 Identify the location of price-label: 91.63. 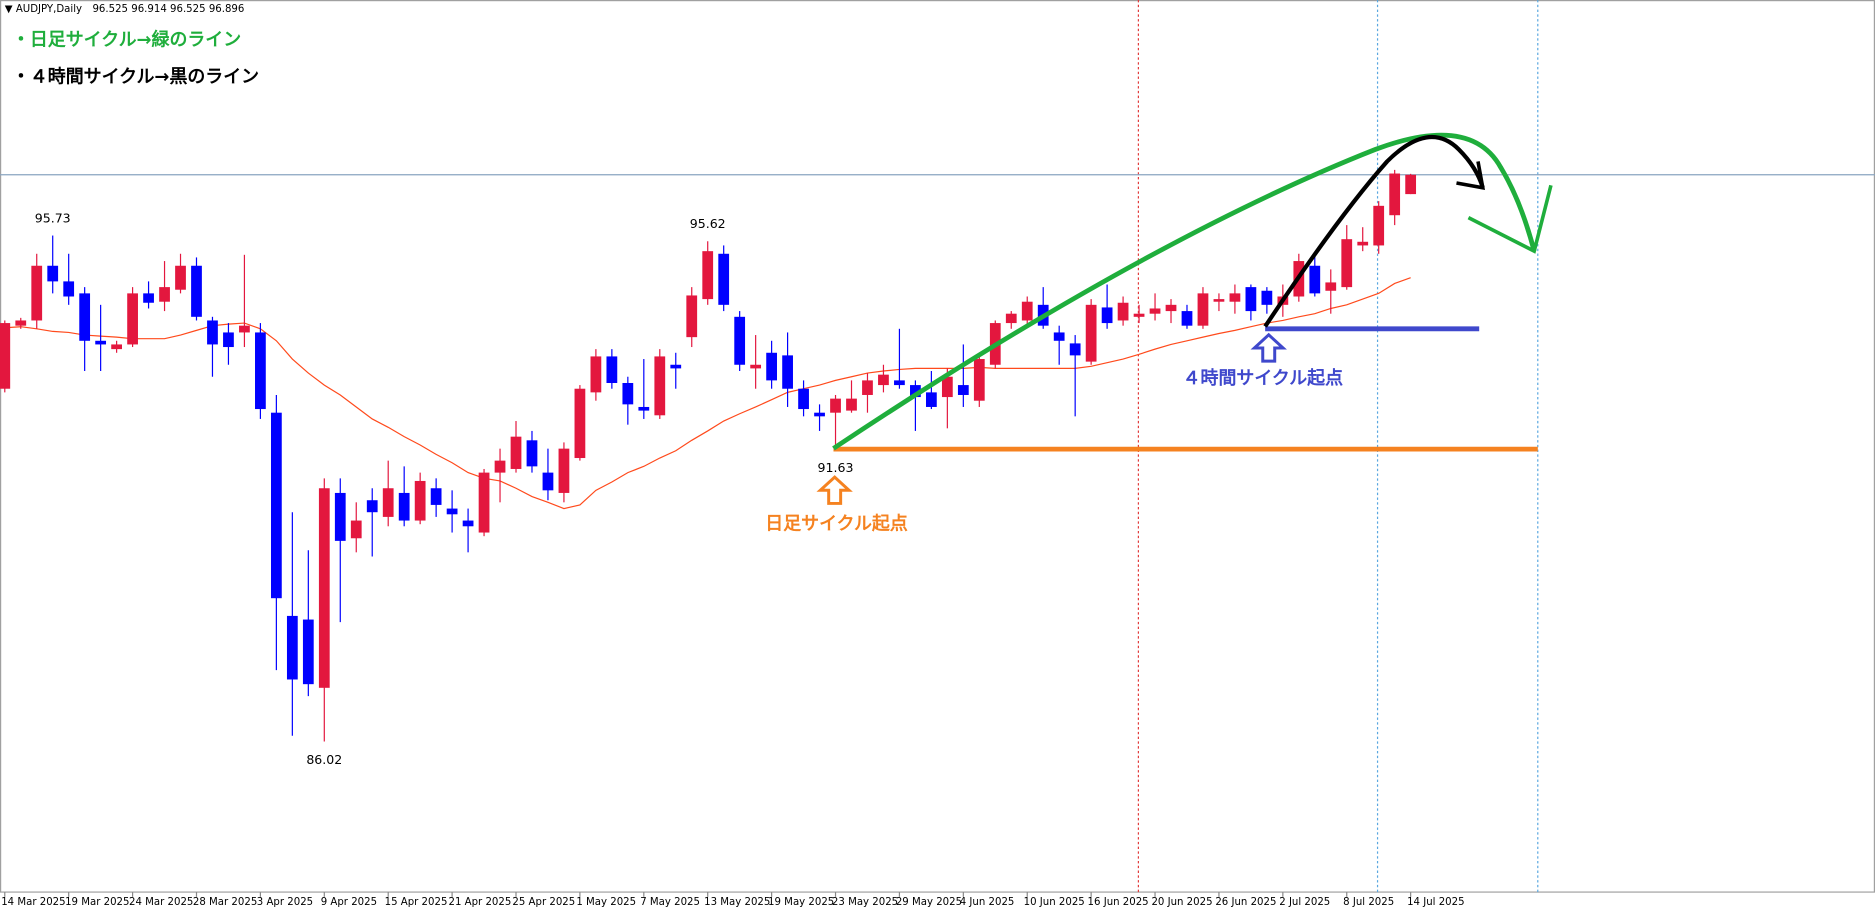
(836, 467).